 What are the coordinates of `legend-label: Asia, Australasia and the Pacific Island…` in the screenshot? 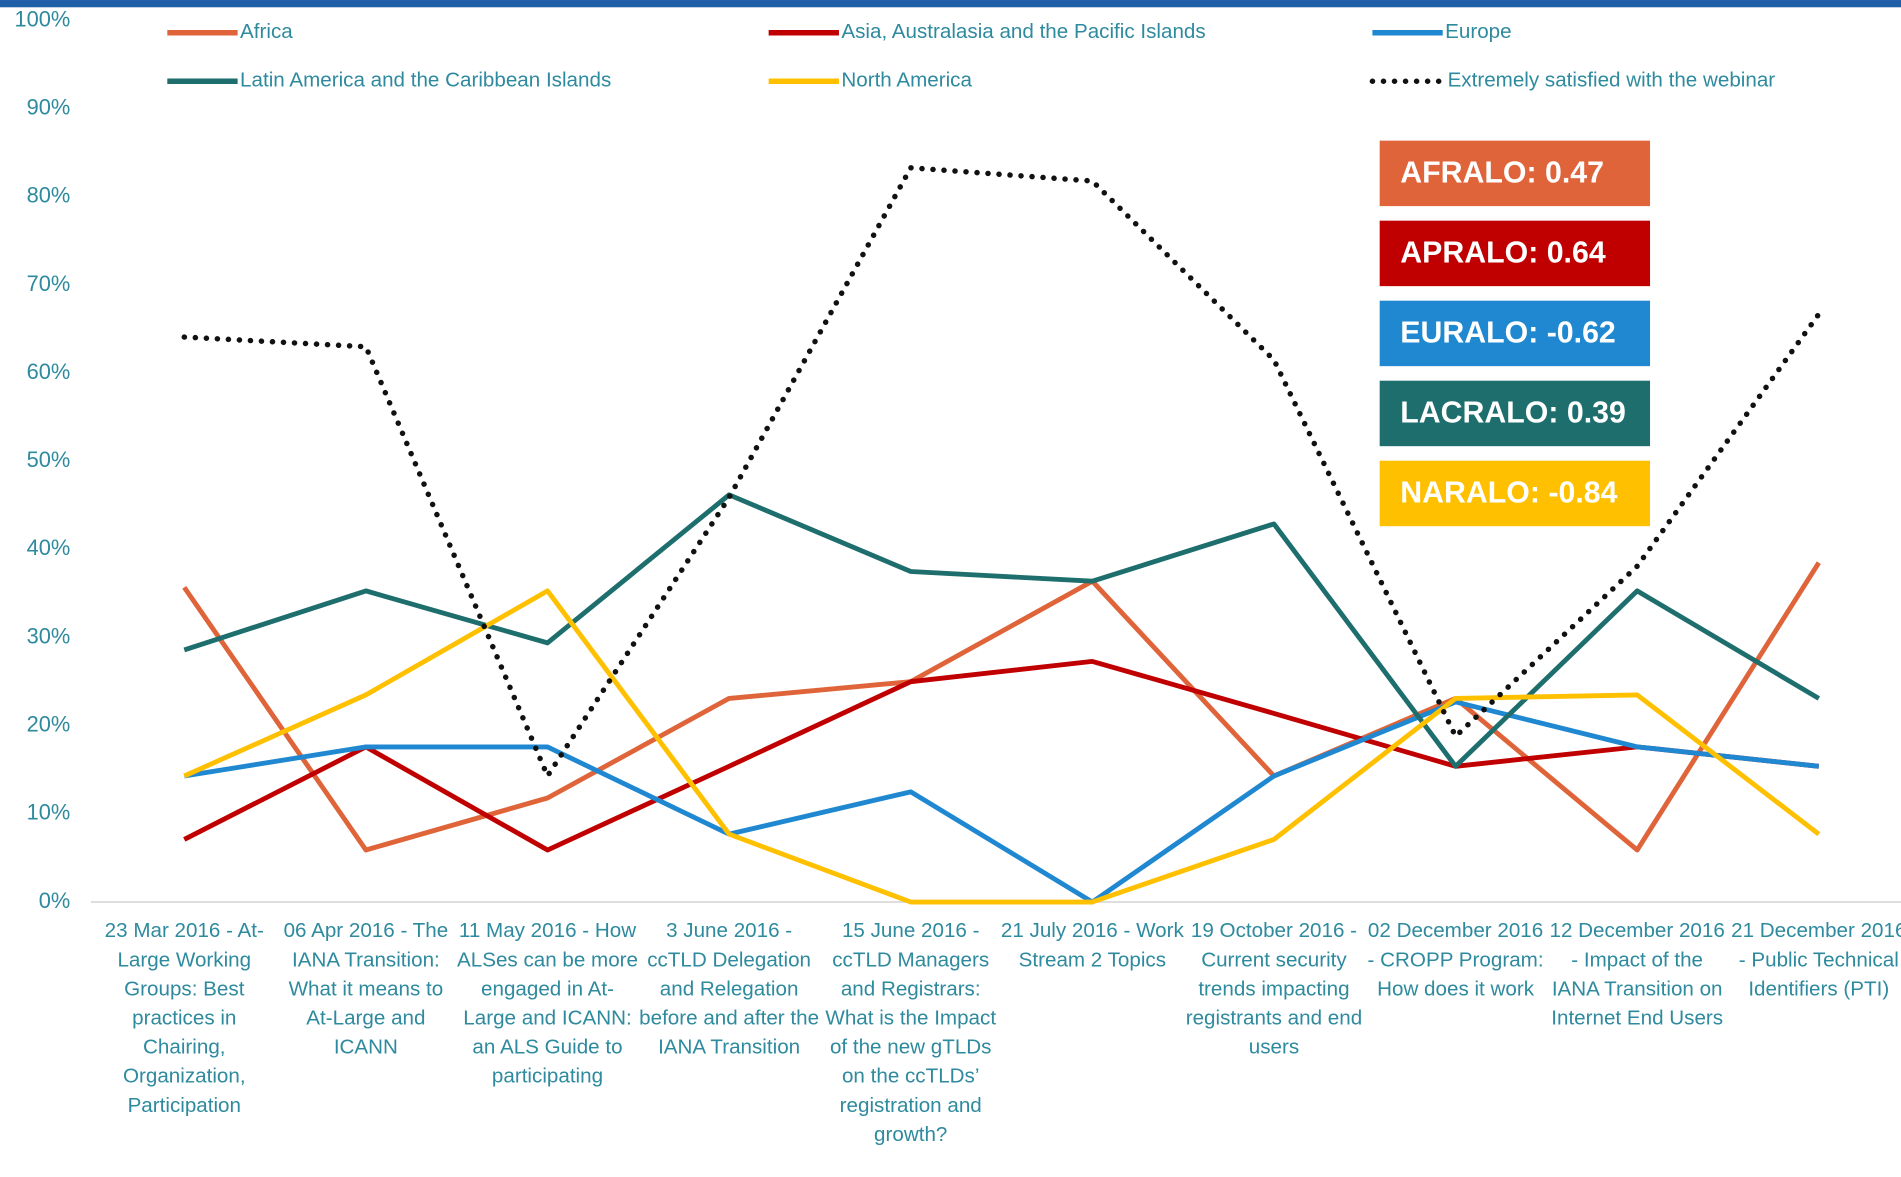 It's located at (1023, 31).